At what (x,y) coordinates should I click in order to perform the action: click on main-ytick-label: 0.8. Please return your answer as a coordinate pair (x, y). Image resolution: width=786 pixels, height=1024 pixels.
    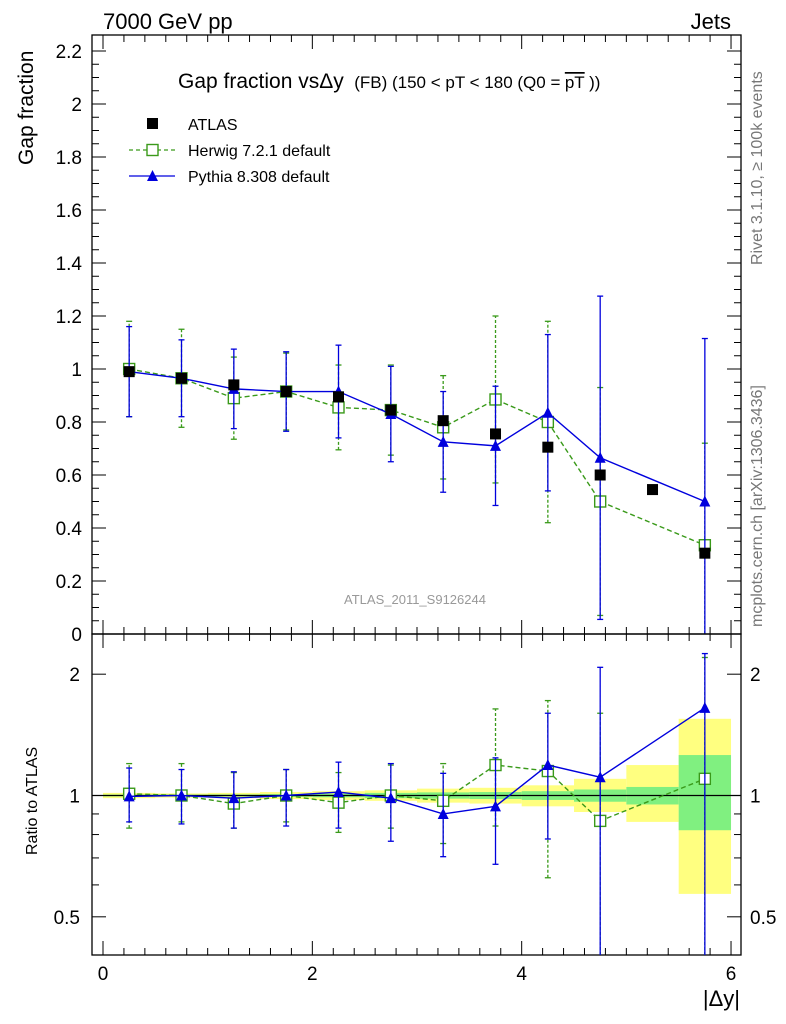
    Looking at the image, I should click on (69, 423).